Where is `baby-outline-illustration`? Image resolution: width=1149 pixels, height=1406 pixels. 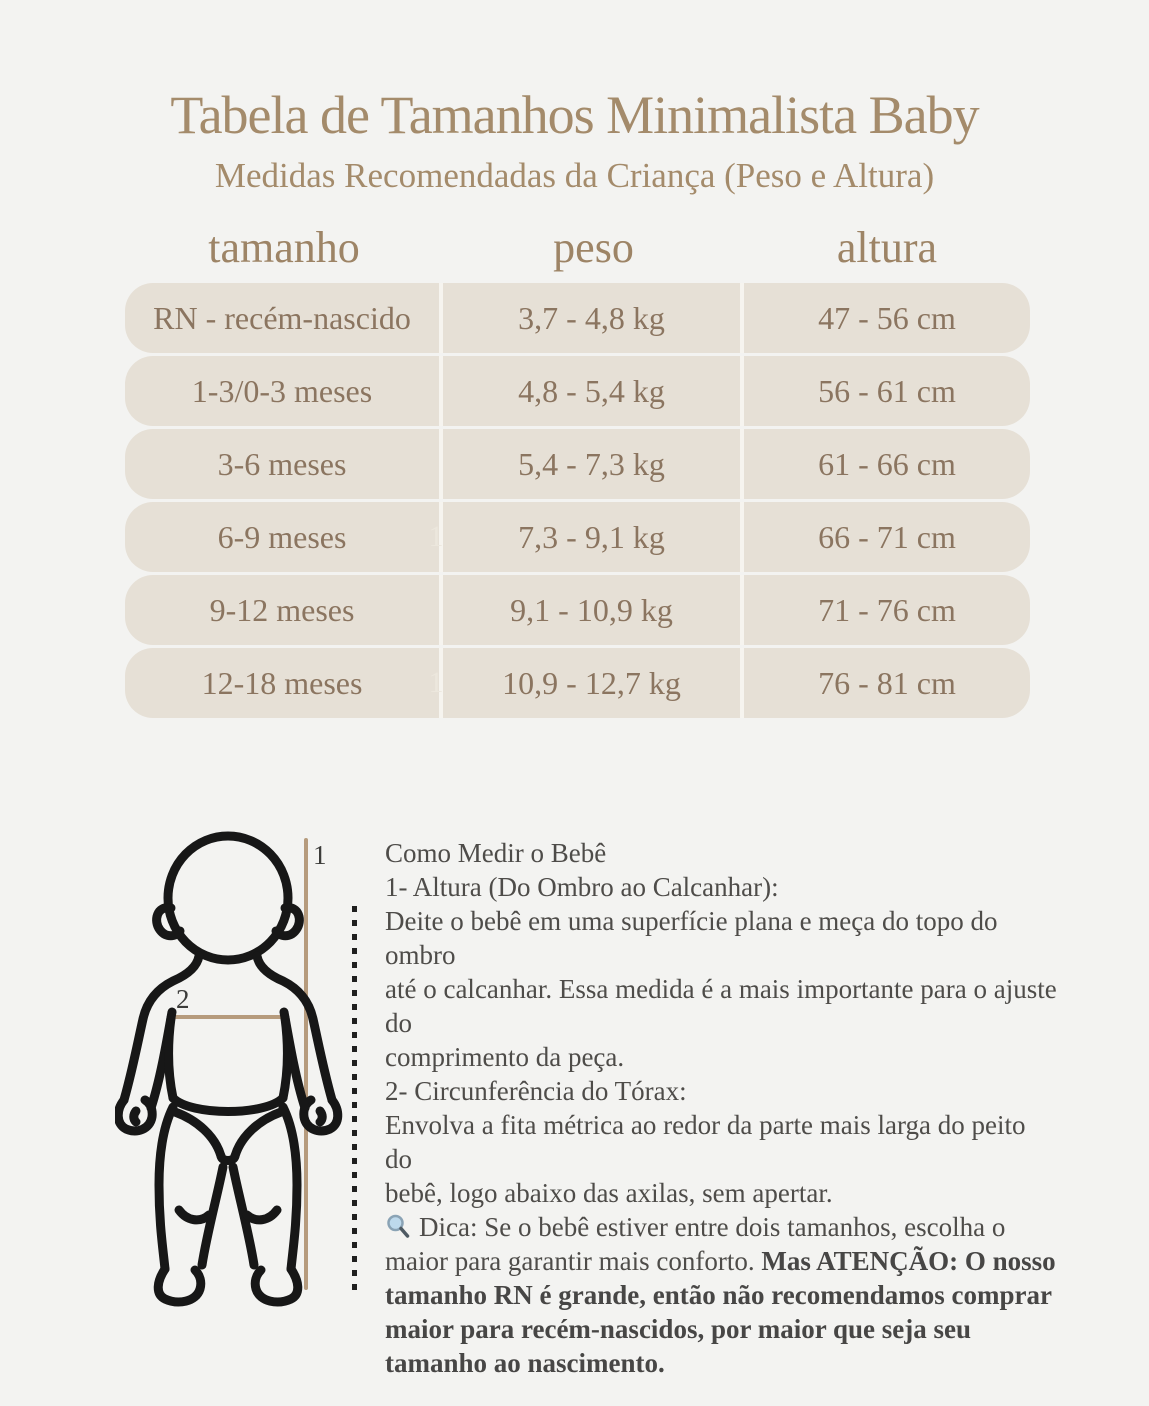 baby-outline-illustration is located at coordinates (229, 1069).